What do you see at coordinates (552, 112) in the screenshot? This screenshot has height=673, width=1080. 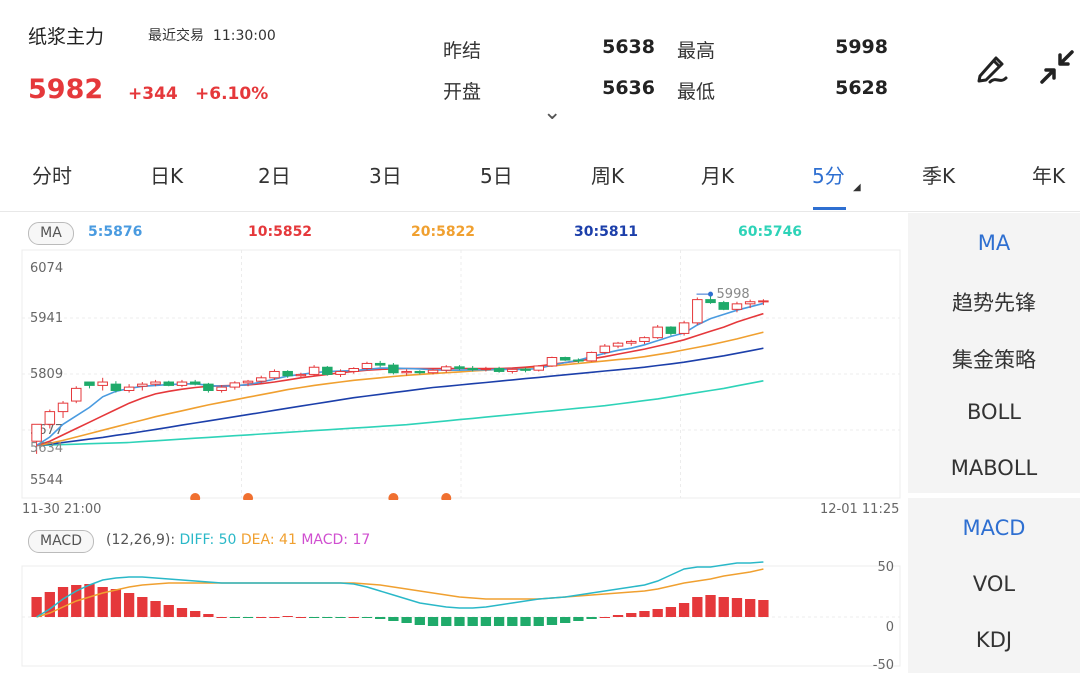 I see `expand-chevron-icon: ⌄` at bounding box center [552, 112].